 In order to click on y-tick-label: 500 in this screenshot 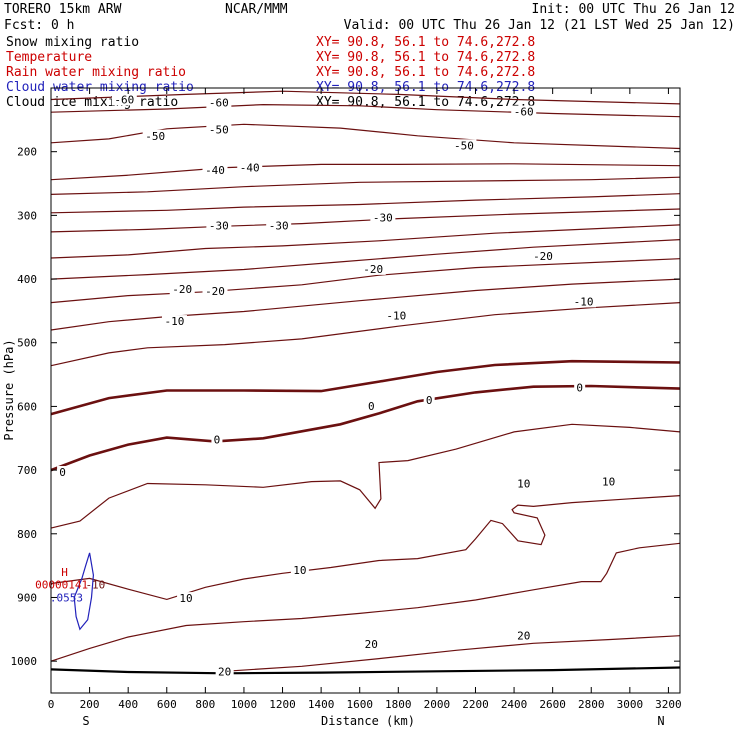, I will do `click(27, 343)`.